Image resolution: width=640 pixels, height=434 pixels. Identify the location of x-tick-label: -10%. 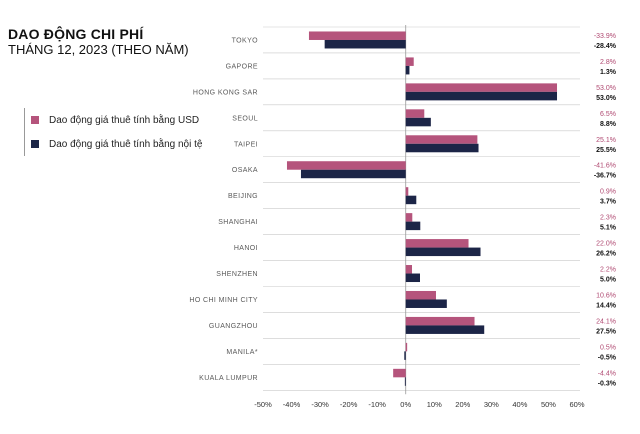
(377, 404).